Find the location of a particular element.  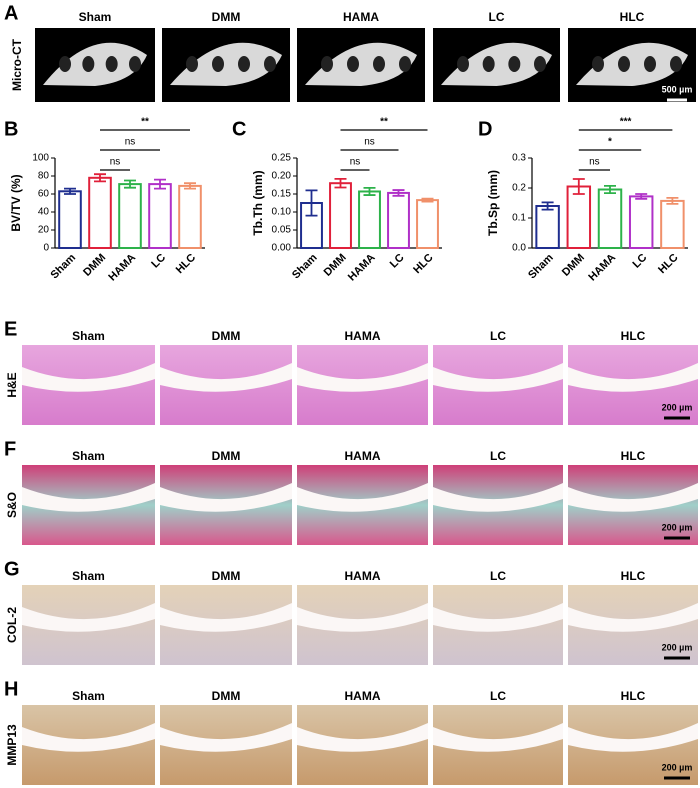

row-label: MMP13 is located at coordinates (12, 745).